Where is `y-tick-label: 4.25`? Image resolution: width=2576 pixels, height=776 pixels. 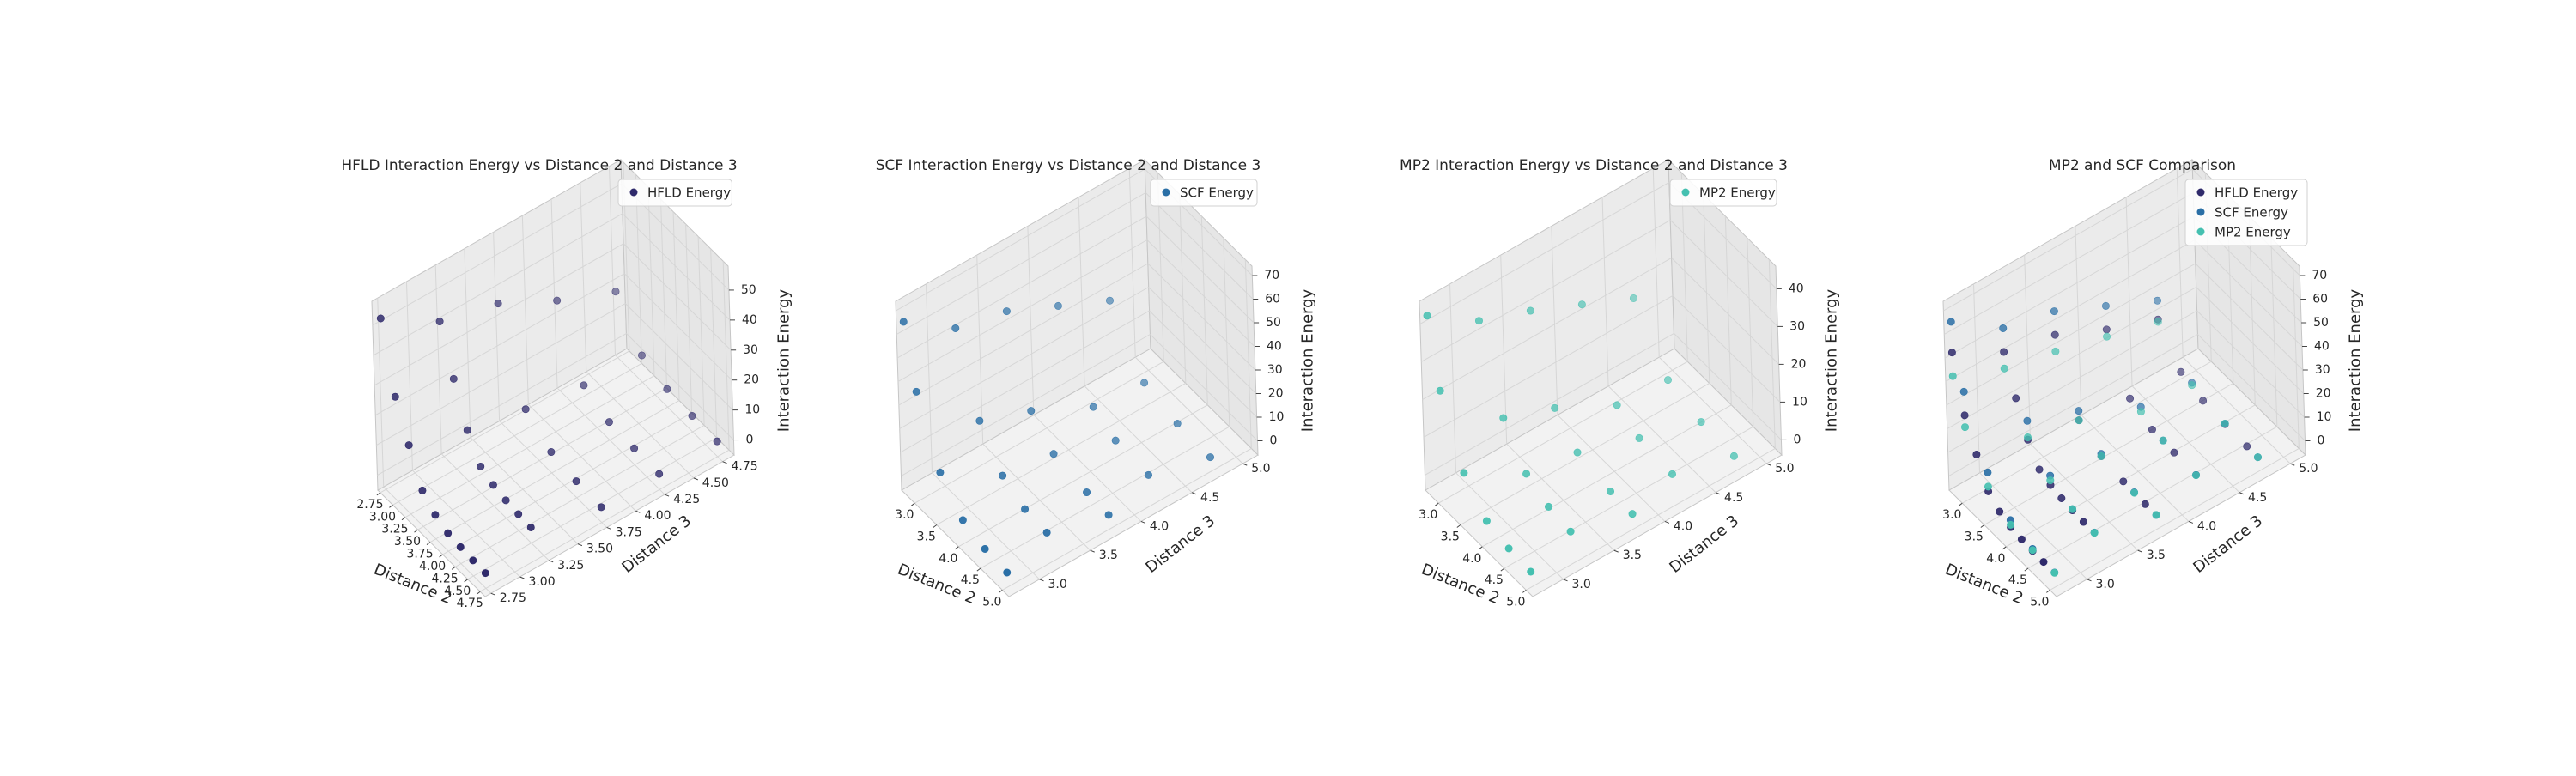
y-tick-label: 4.25 is located at coordinates (686, 499).